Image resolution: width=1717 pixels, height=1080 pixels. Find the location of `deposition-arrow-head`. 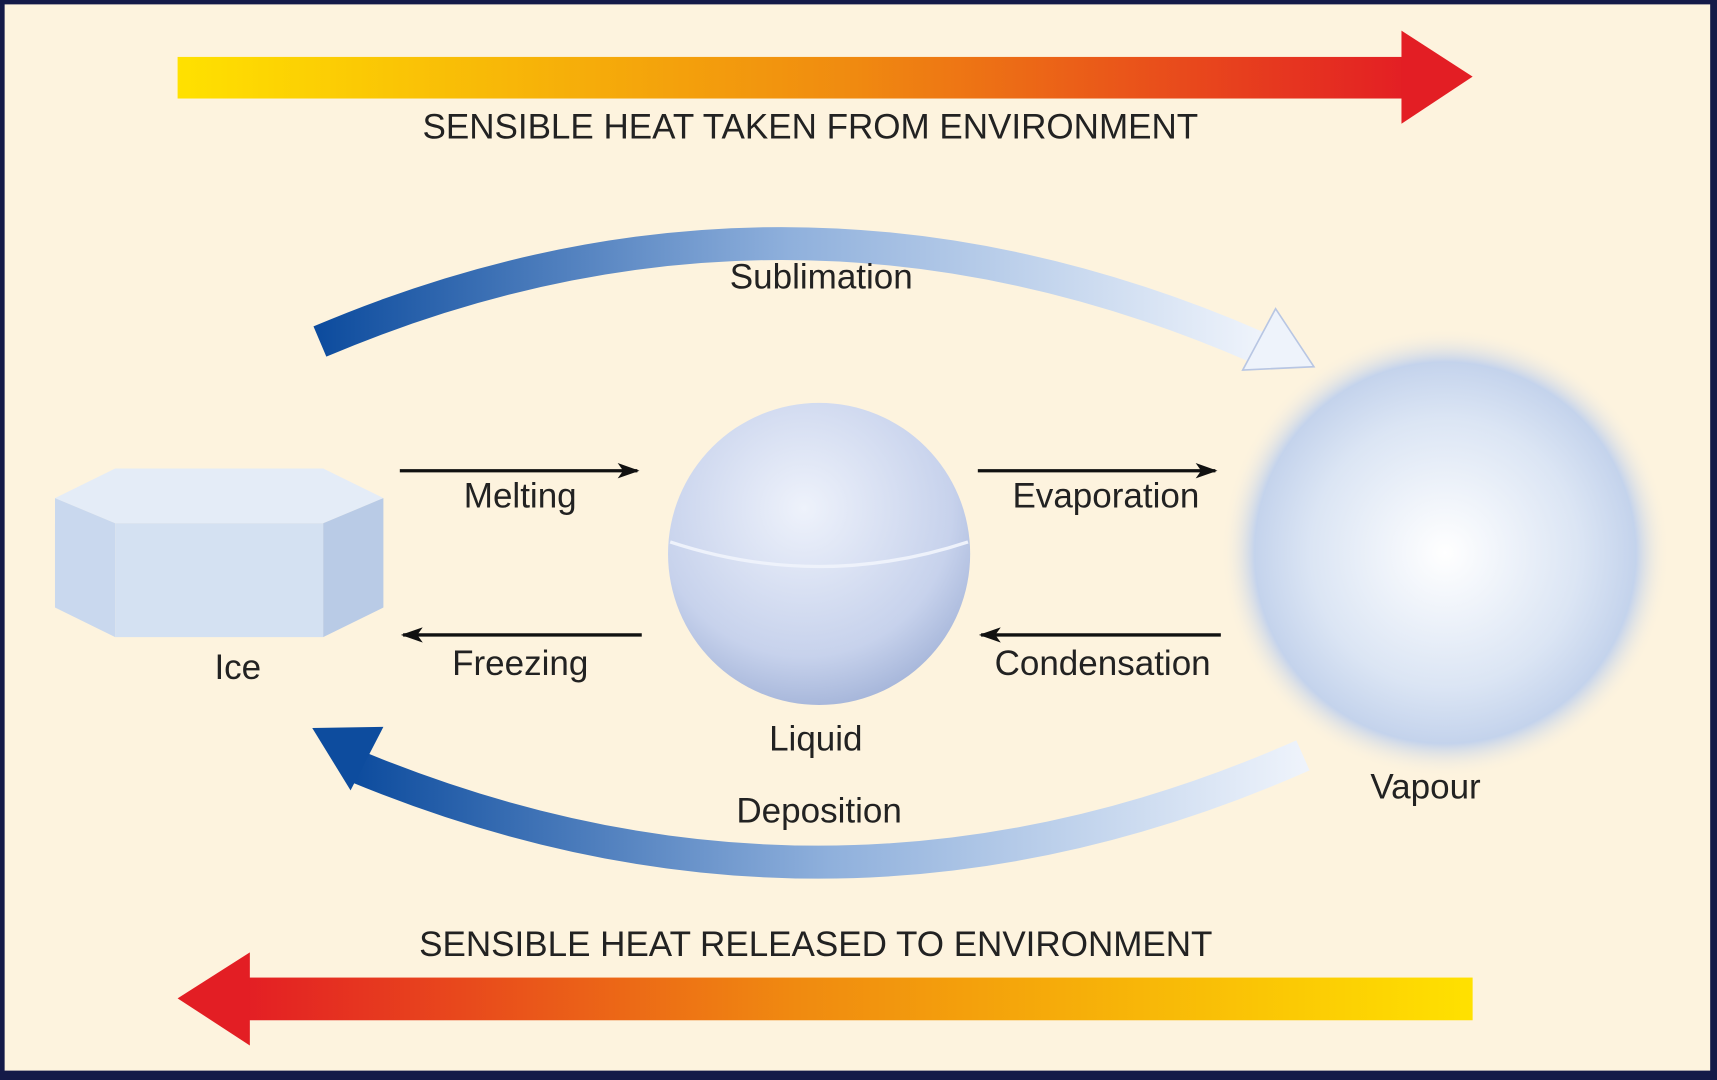

deposition-arrow-head is located at coordinates (348, 758).